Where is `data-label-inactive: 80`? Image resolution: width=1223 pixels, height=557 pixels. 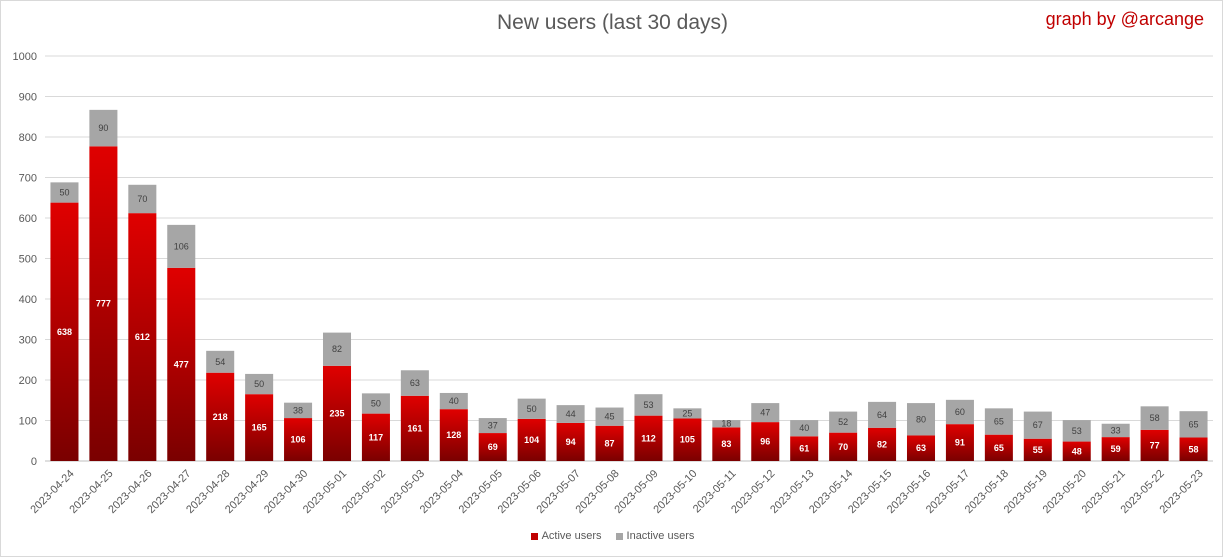 data-label-inactive: 80 is located at coordinates (921, 419).